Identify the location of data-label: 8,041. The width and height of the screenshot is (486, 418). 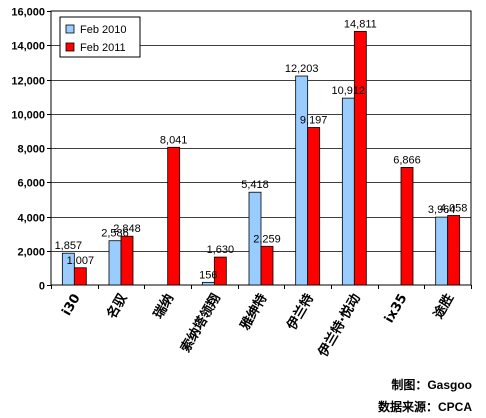
(174, 140).